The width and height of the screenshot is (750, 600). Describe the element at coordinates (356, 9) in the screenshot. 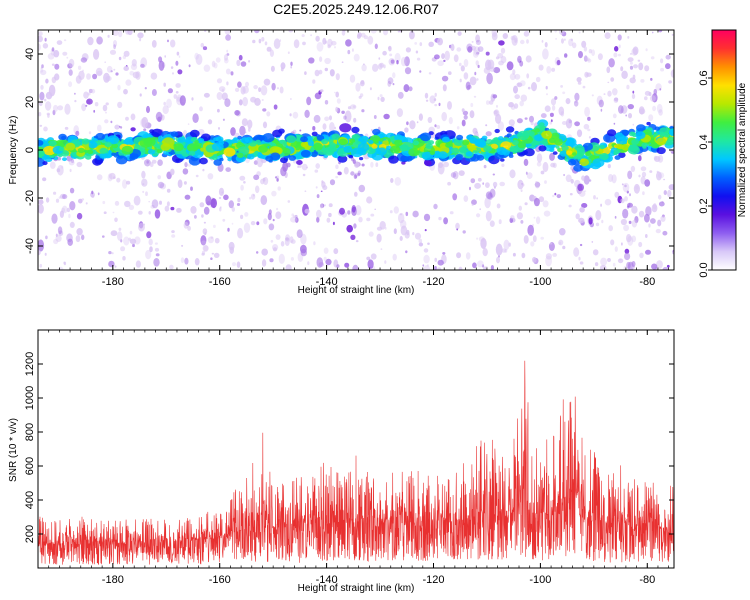

I see `figure-title: C2E5.2025.249.12.06.R07` at that location.